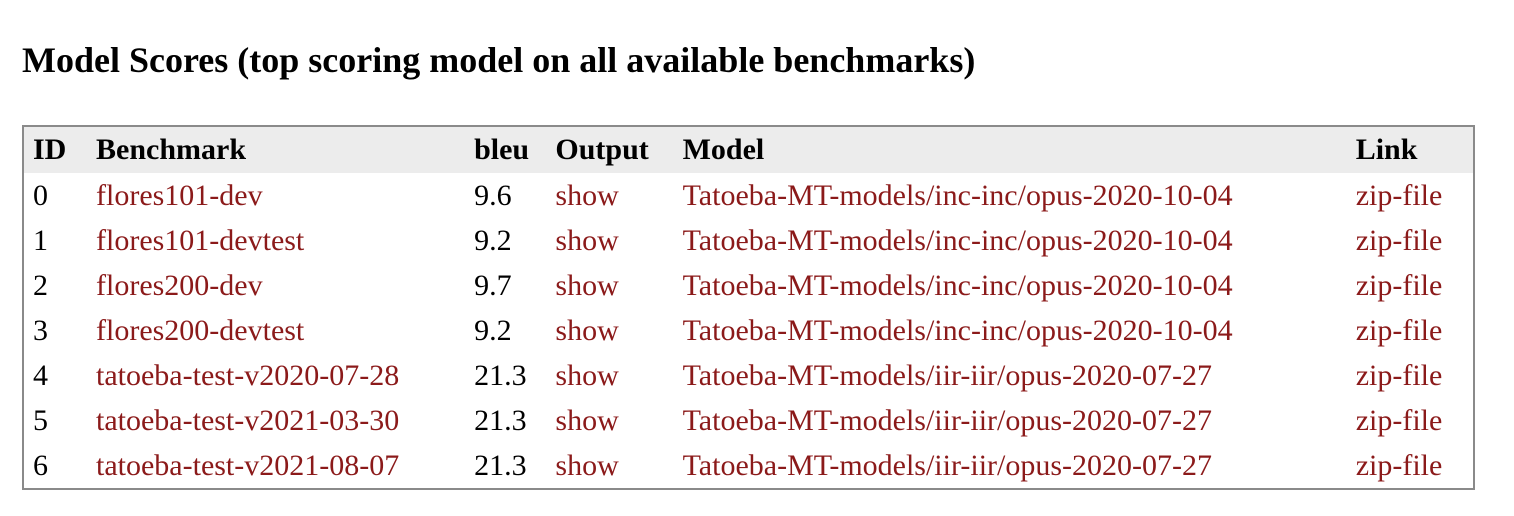  What do you see at coordinates (200, 240) in the screenshot?
I see `benchmark-link: flores101-devtest` at bounding box center [200, 240].